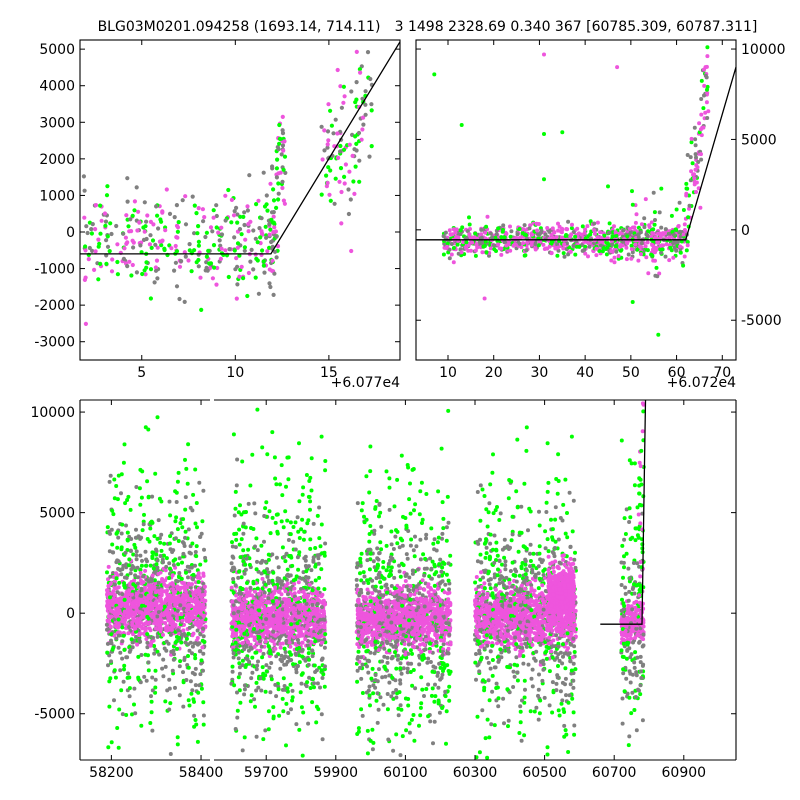  Describe the element at coordinates (141, 373) in the screenshot. I see `x-tick-label: 5` at that location.